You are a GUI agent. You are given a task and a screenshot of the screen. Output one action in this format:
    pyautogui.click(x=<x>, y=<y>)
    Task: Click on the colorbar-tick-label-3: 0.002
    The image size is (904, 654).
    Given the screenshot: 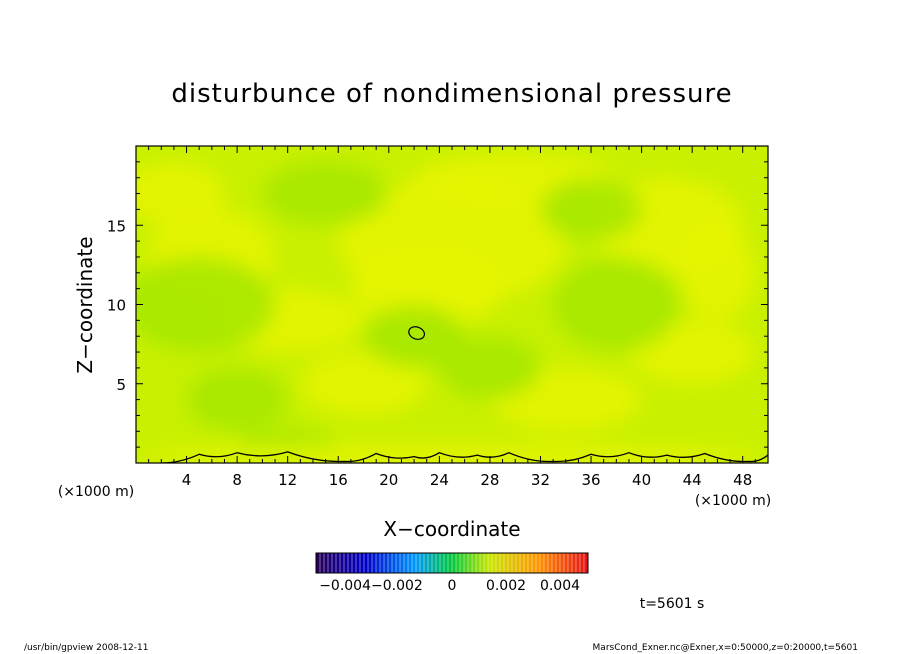 What is the action you would take?
    pyautogui.click(x=506, y=586)
    